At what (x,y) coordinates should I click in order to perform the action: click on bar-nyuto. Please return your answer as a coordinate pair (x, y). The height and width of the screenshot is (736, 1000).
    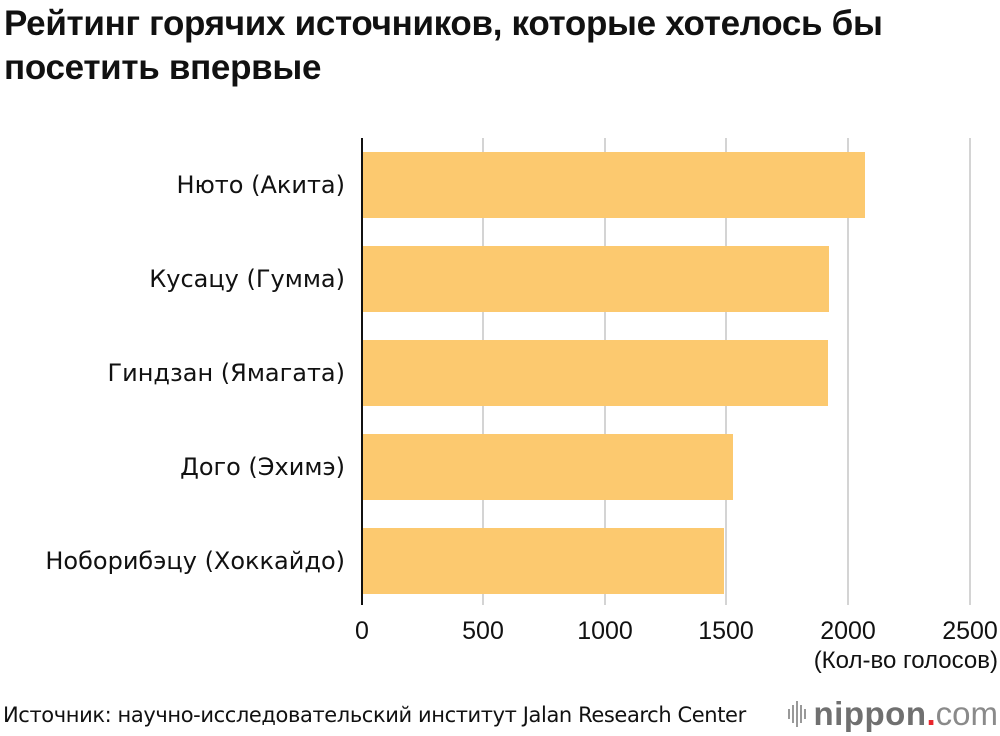
    Looking at the image, I should click on (614, 185).